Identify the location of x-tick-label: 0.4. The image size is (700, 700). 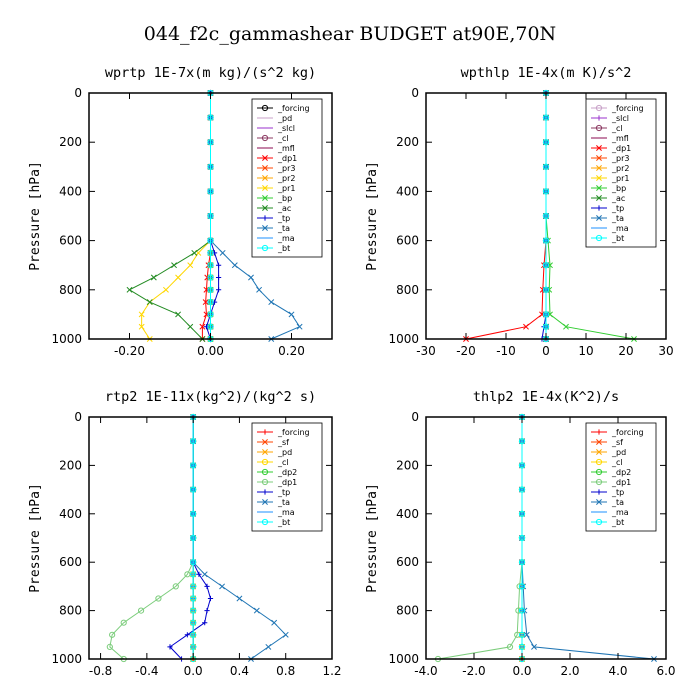
(239, 671).